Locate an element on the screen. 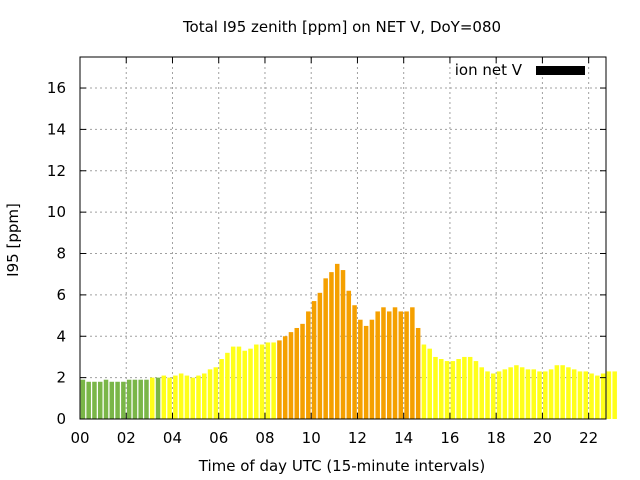 Image resolution: width=640 pixels, height=480 pixels. x-tick-label: 02 is located at coordinates (126, 438).